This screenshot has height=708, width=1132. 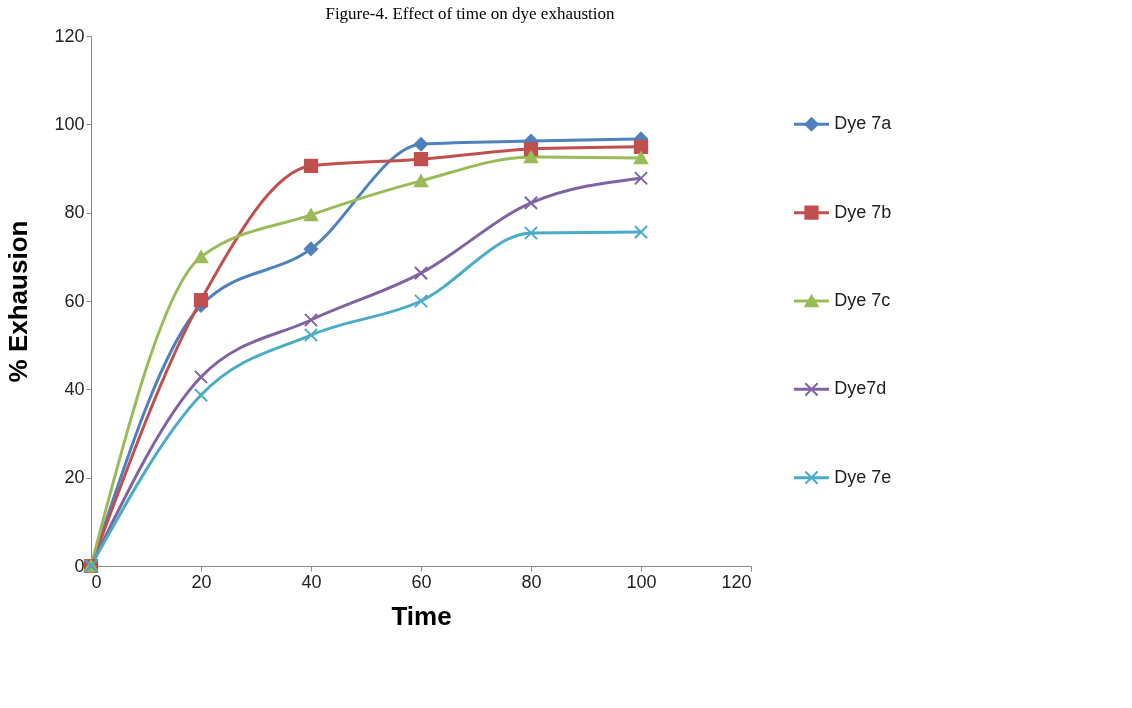 I want to click on chart-title: Figure-4. Effect of time on dye exhaustion, so click(x=470, y=13).